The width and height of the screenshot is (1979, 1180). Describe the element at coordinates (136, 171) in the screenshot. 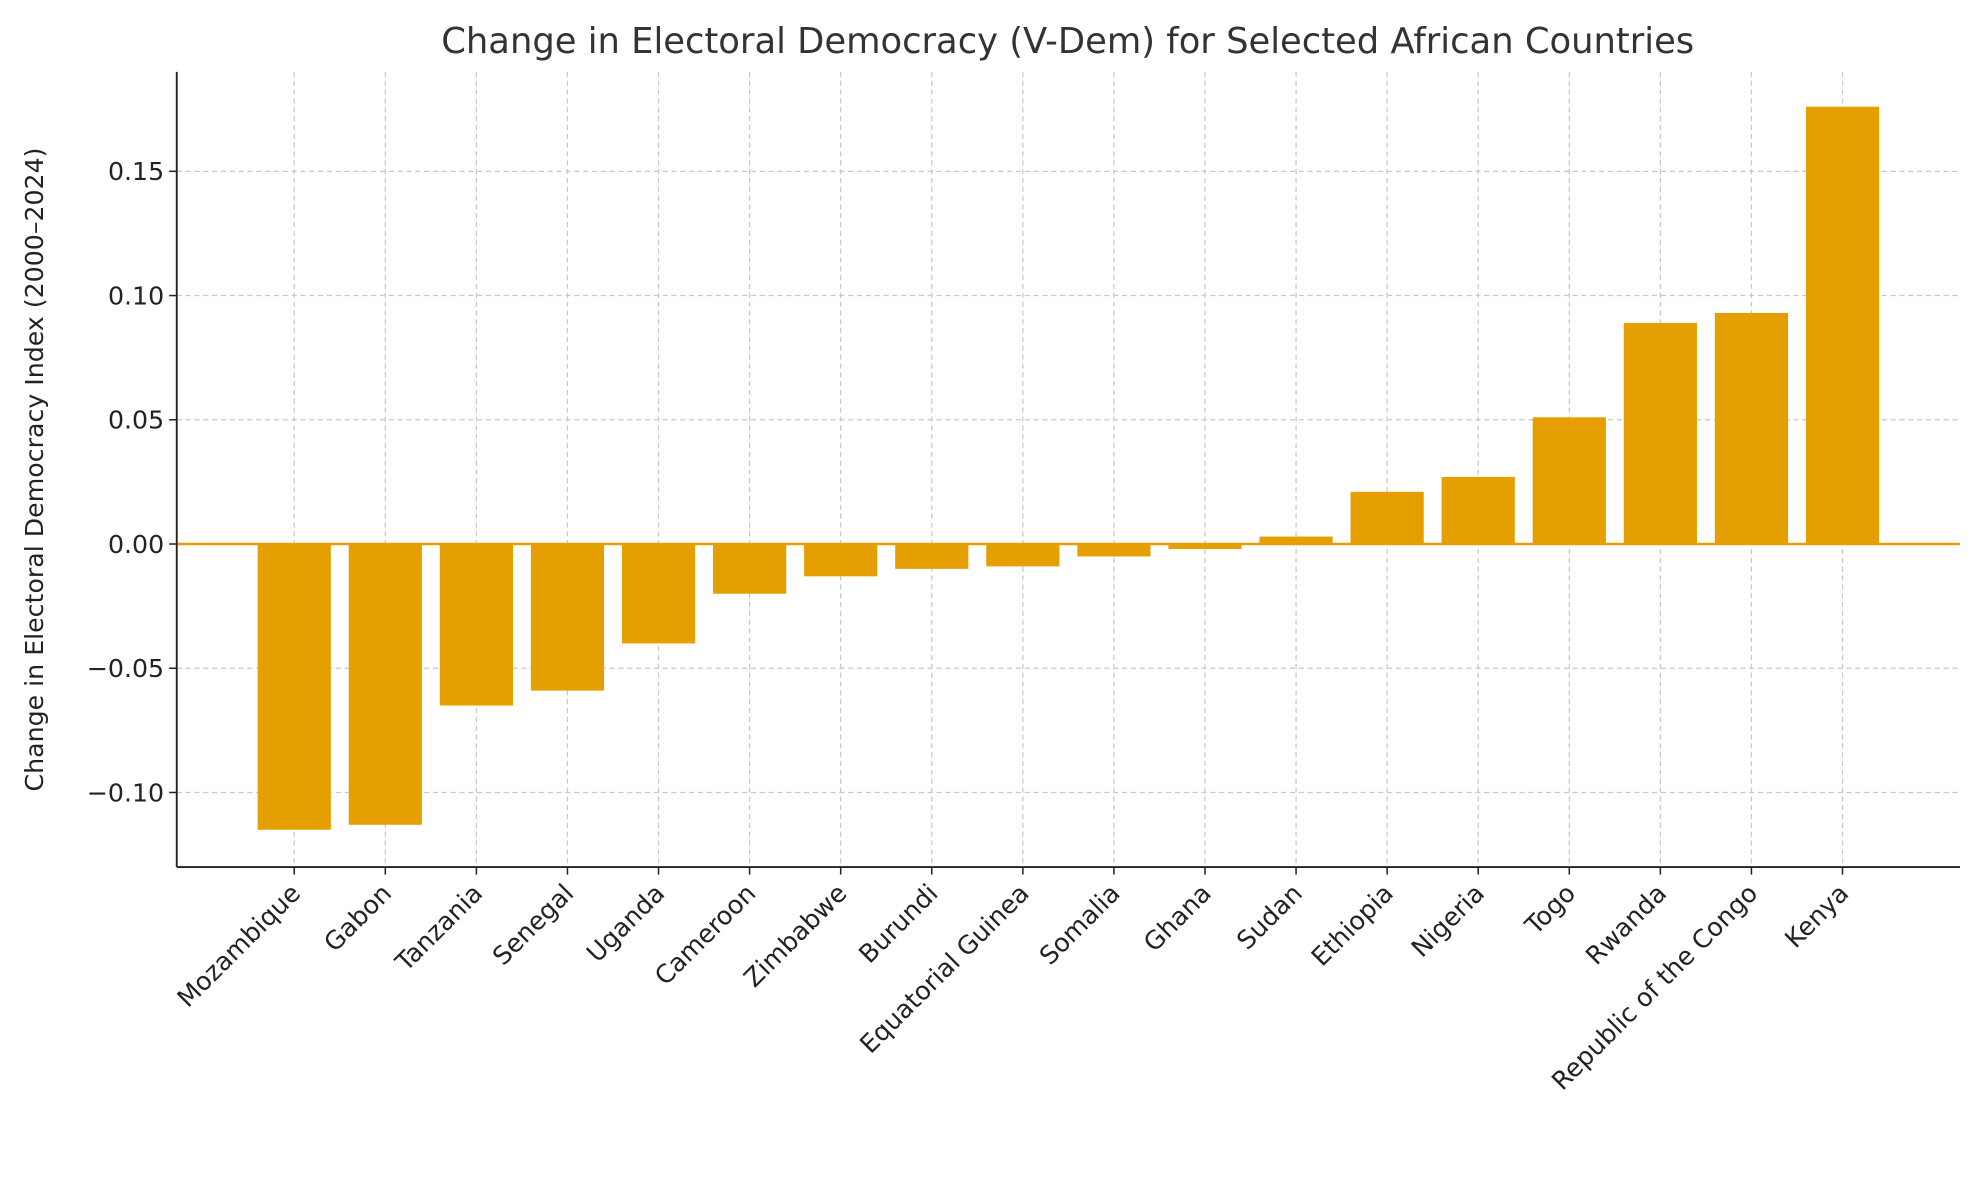

I see `y-tick-label: 0.15` at that location.